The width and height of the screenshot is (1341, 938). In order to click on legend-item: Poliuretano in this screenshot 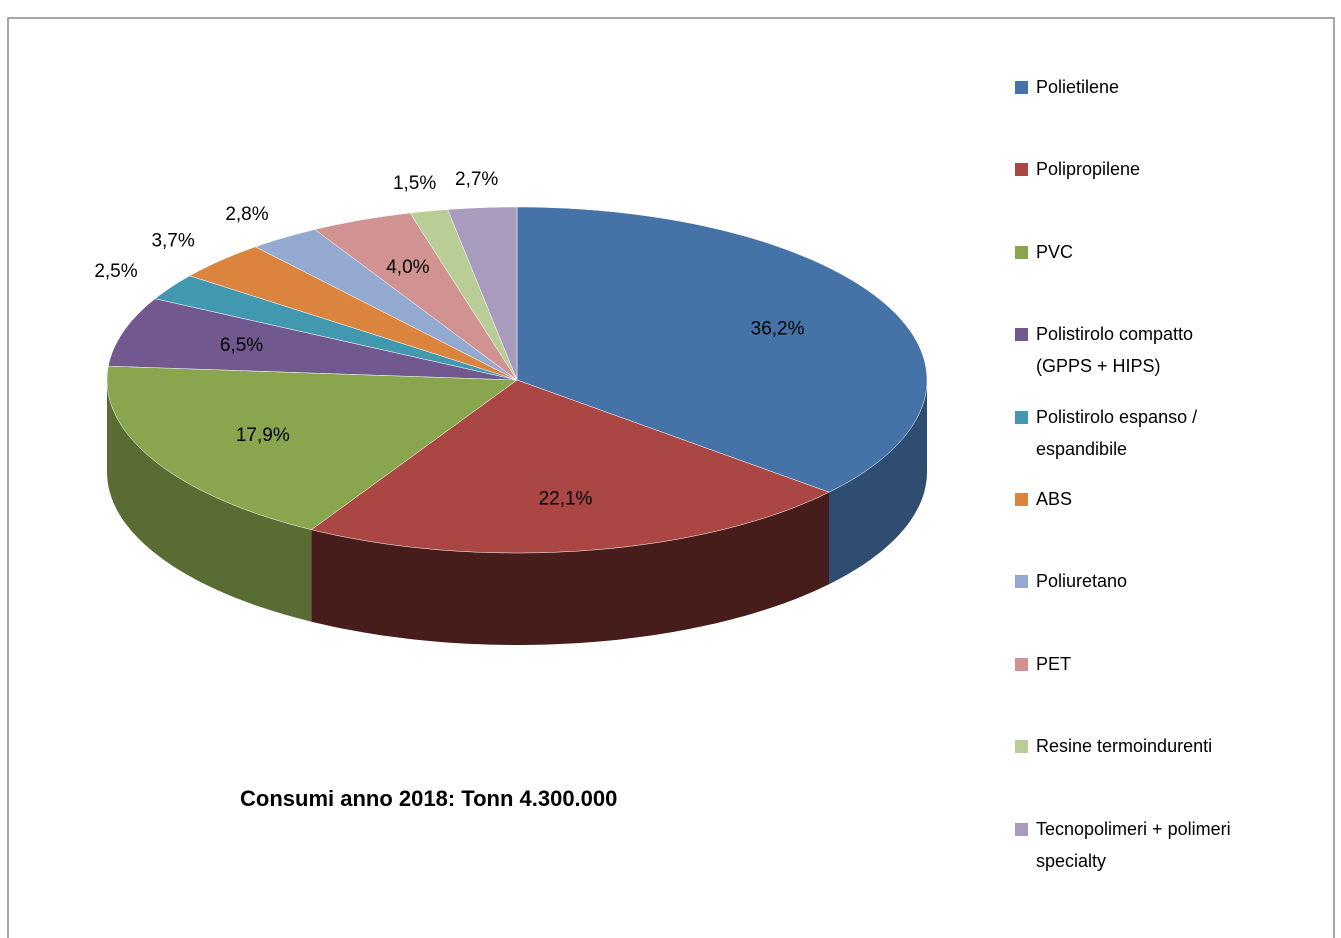, I will do `click(1125, 581)`.